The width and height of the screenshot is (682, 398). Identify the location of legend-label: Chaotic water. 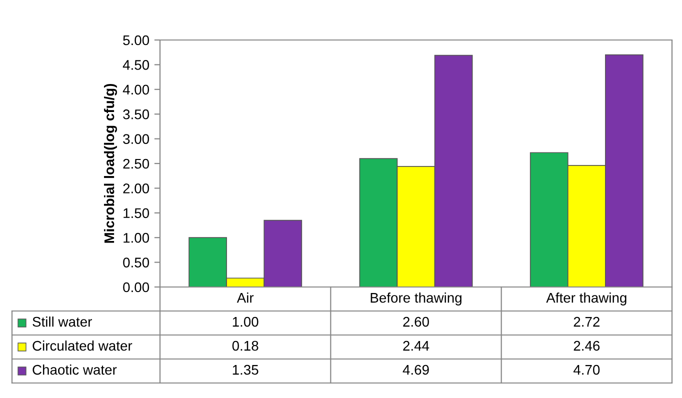
(74, 369).